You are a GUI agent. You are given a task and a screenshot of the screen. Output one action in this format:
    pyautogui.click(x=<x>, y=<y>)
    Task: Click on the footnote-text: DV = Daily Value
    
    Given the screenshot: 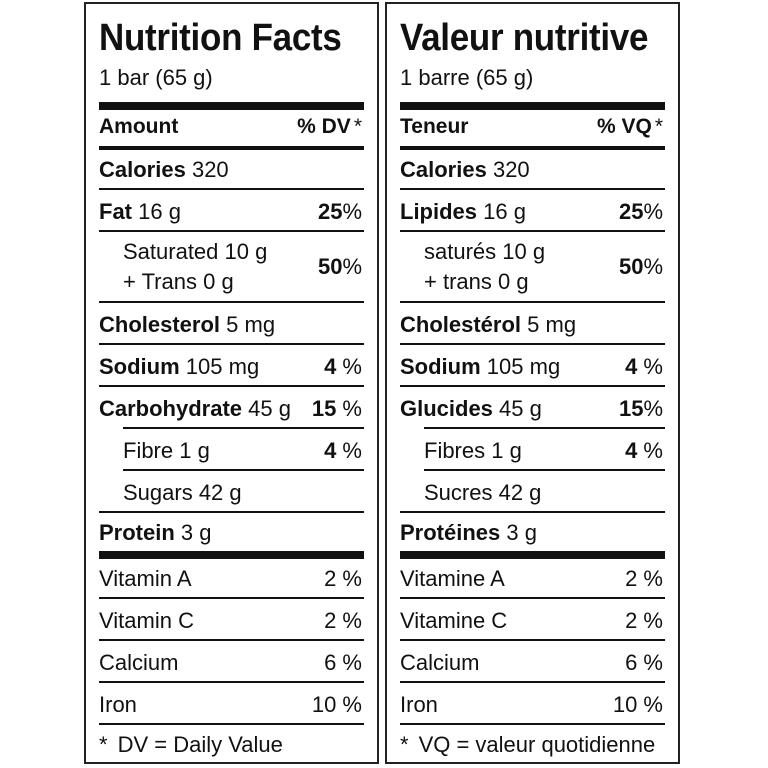 What is the action you would take?
    pyautogui.click(x=200, y=744)
    